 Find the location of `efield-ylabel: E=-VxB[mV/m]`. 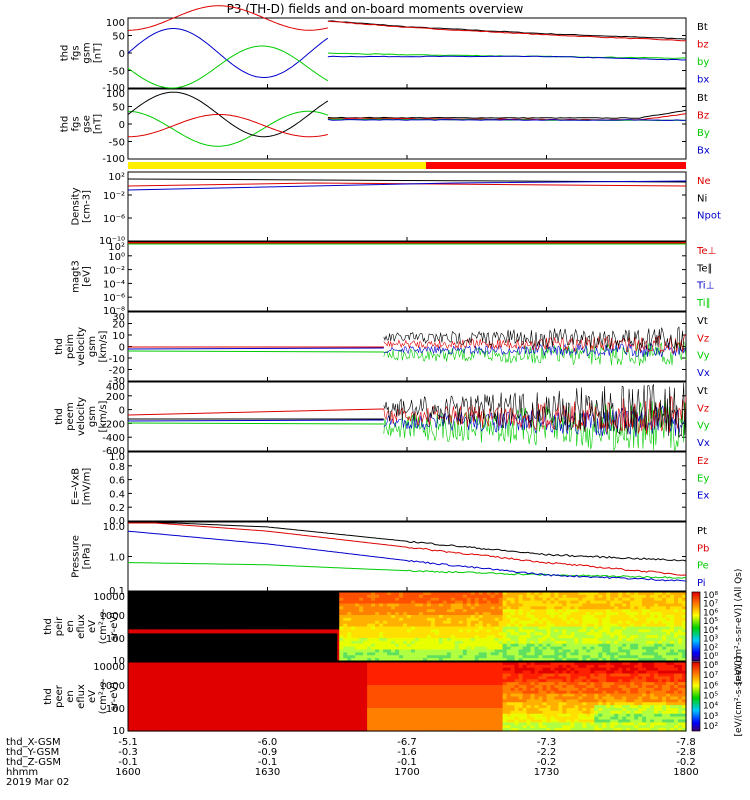

efield-ylabel: E=-VxB[mV/m] is located at coordinates (82, 487).